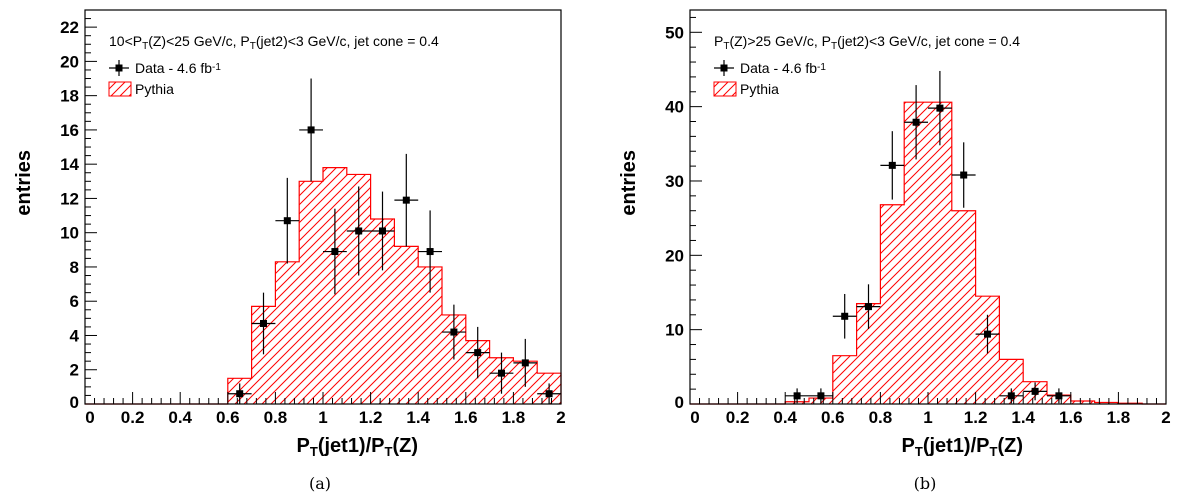 The width and height of the screenshot is (1180, 499). I want to click on subfigure-caption: (b), so click(925, 483).